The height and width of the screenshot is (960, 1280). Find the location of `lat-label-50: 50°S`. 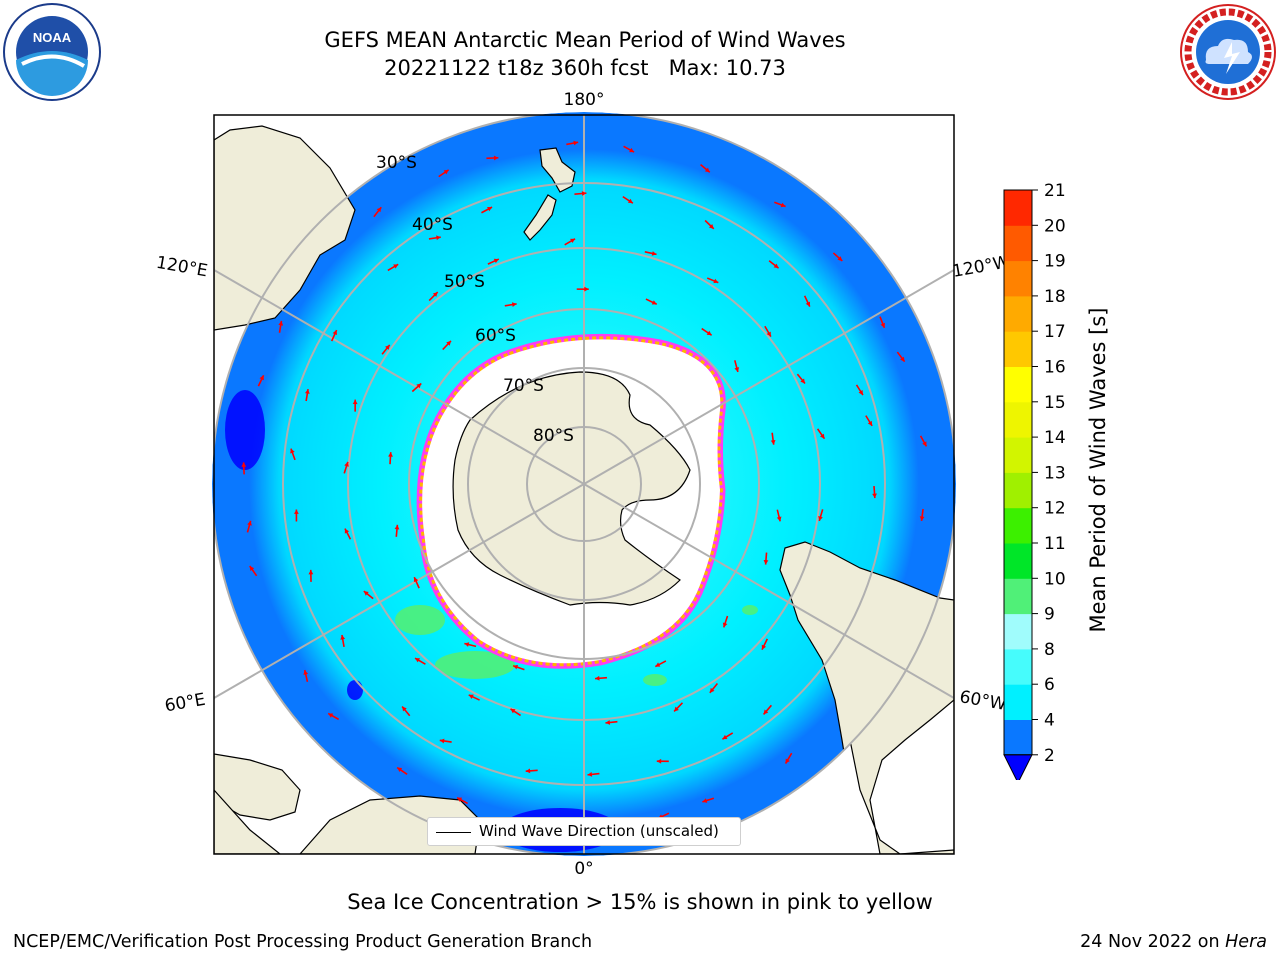

lat-label-50: 50°S is located at coordinates (464, 282).